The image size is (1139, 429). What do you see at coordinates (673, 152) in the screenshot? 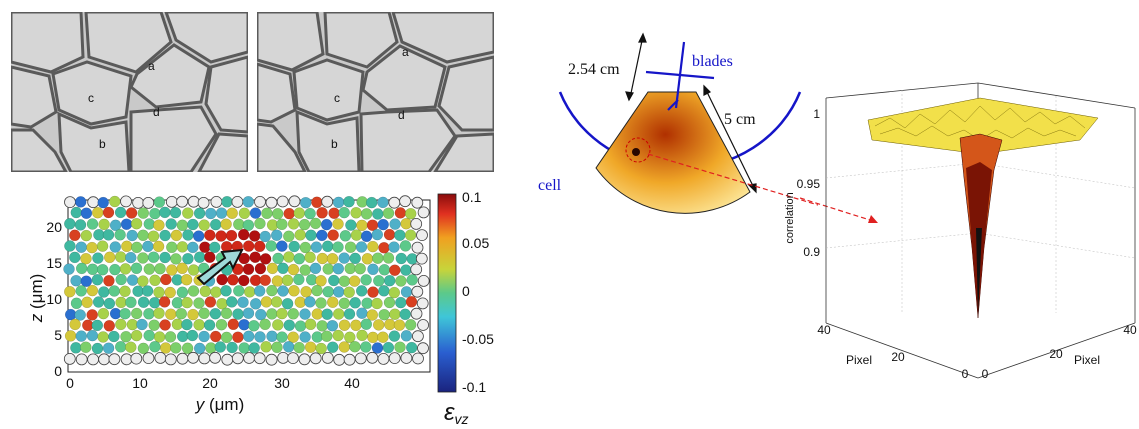
I see `speckle-sector` at bounding box center [673, 152].